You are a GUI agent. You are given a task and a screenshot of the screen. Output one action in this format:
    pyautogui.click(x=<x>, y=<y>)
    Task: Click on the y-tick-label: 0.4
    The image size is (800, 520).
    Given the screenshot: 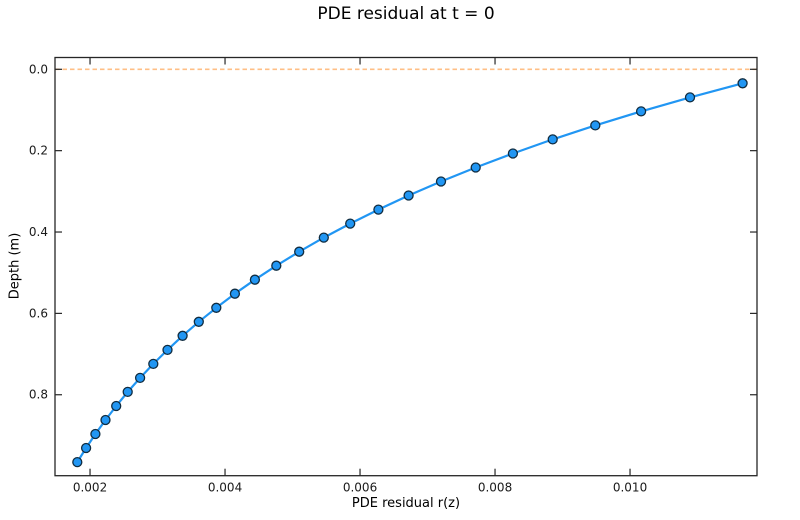 What is the action you would take?
    pyautogui.click(x=38, y=232)
    